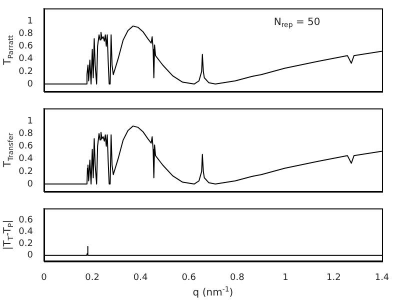 Image resolution: width=400 pixels, height=300 pixels. What do you see at coordinates (92, 277) in the screenshot?
I see `x-tick-label: 0.2` at bounding box center [92, 277].